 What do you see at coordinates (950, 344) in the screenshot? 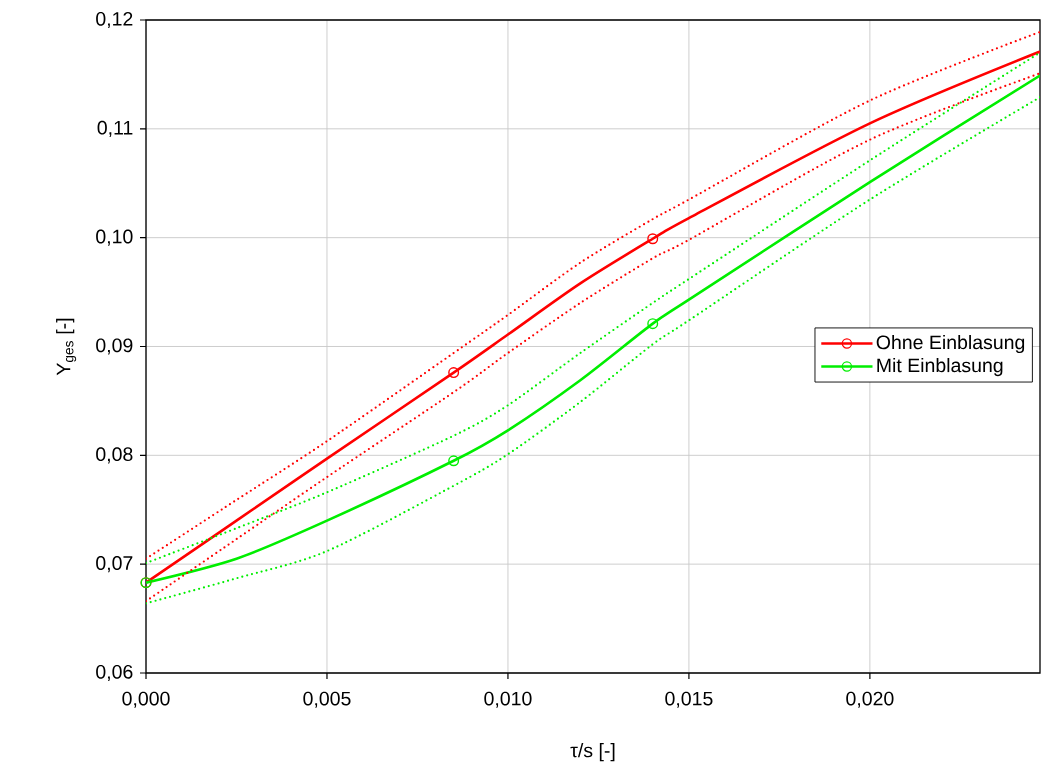
I see `legend-label: Ohne Einblasung` at bounding box center [950, 344].